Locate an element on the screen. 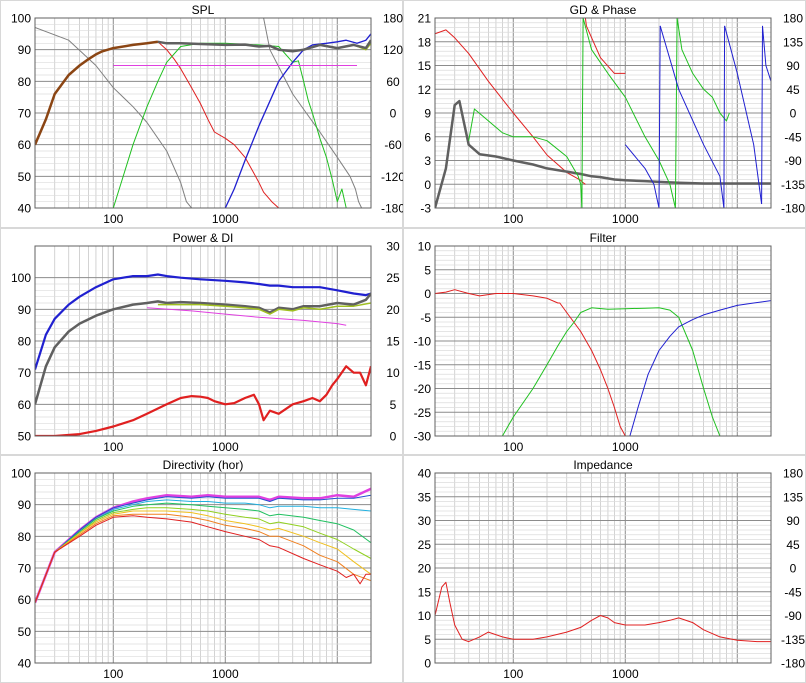 Image resolution: width=806 pixels, height=683 pixels. y-tick-label-left: 18 is located at coordinates (425, 42).